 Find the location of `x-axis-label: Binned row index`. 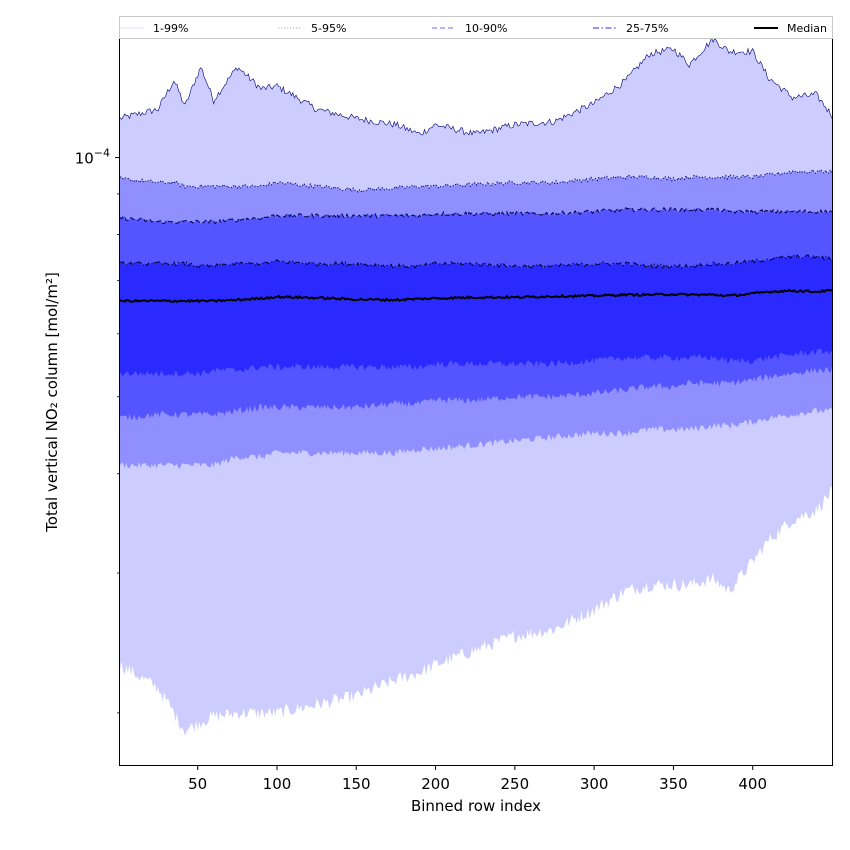

x-axis-label: Binned row index is located at coordinates (476, 806).